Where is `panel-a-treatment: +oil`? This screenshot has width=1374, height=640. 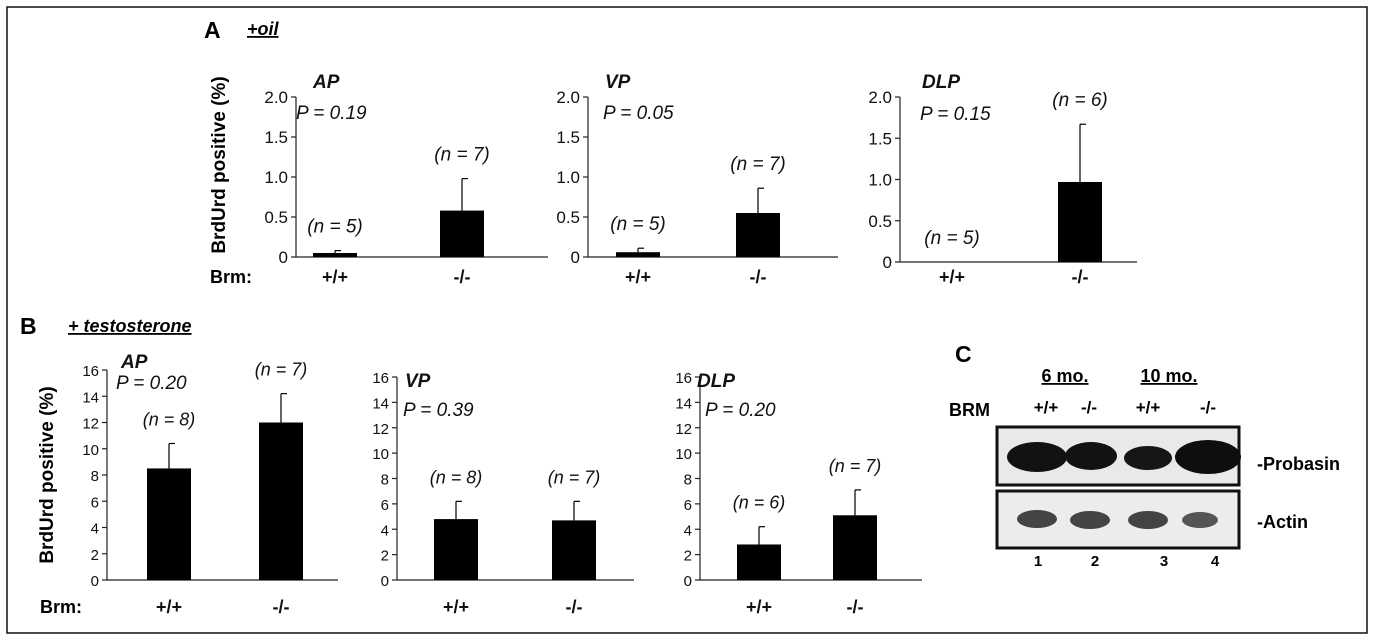
panel-a-treatment: +oil is located at coordinates (263, 29).